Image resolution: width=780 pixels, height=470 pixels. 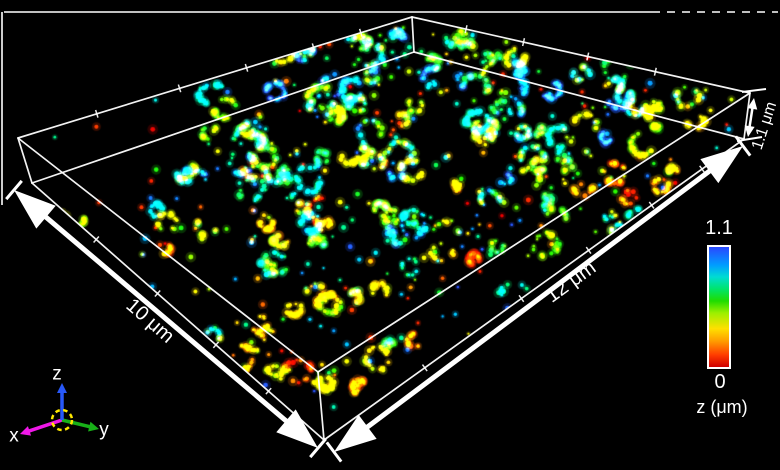 What do you see at coordinates (720, 382) in the screenshot?
I see `colorbar-min-label: 0` at bounding box center [720, 382].